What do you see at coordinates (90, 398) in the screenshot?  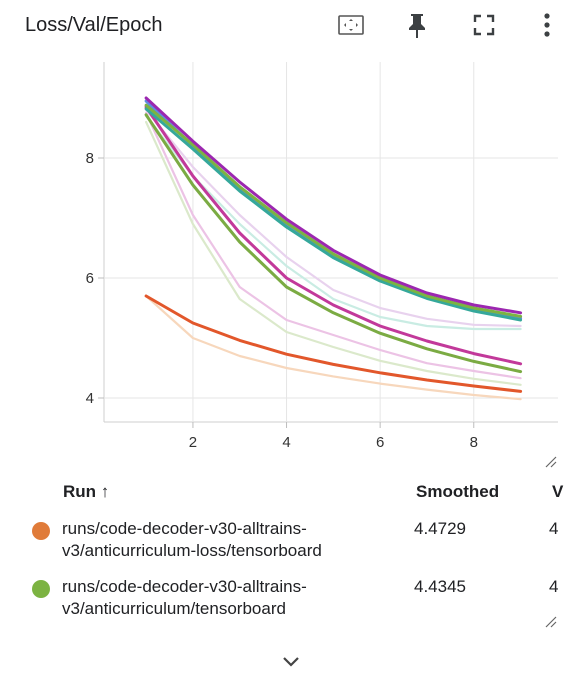 I see `y-tick-label: 4` at bounding box center [90, 398].